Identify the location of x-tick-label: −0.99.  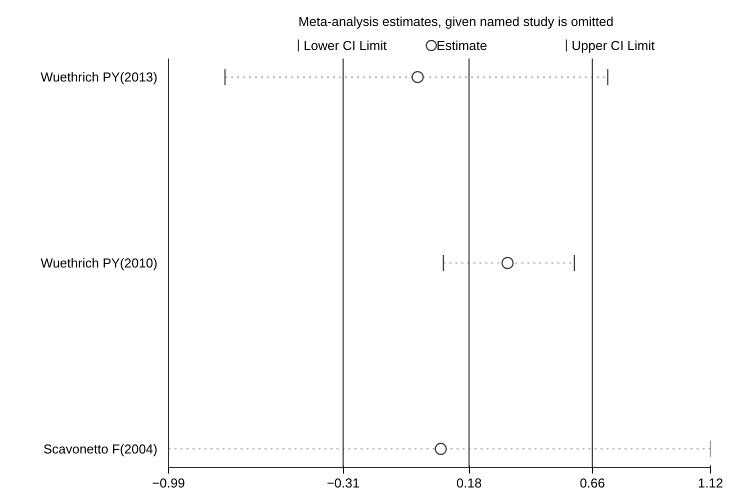
(168, 483).